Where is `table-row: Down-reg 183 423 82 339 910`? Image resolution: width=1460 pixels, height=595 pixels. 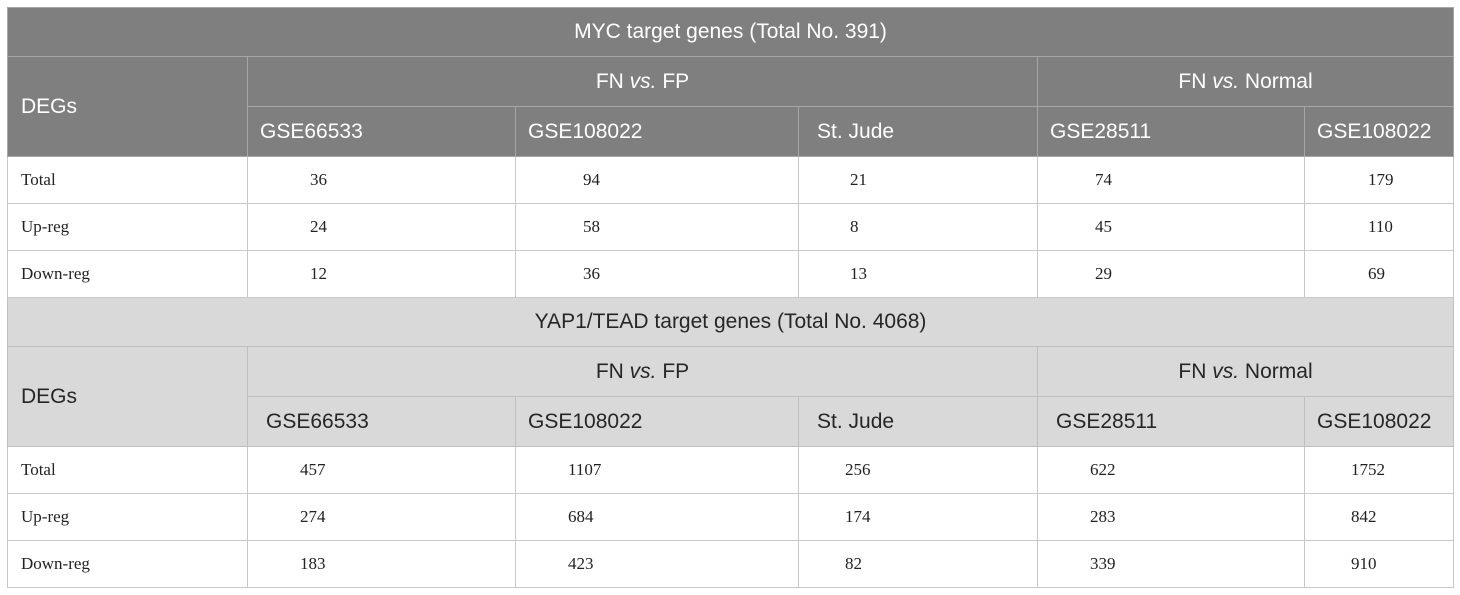
table-row: Down-reg 183 423 82 339 910 is located at coordinates (731, 564).